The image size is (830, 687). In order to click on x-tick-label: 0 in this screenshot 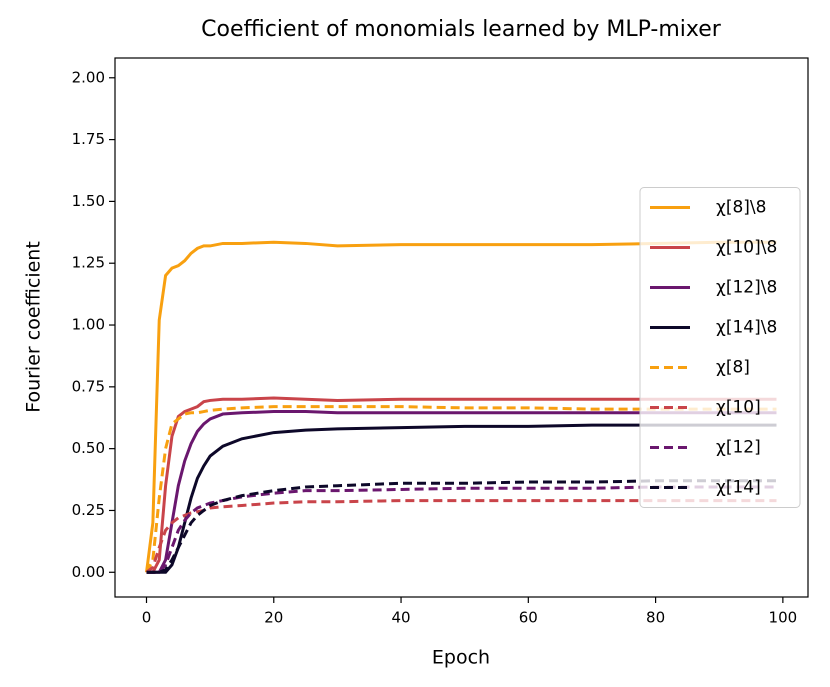, I will do `click(147, 618)`.